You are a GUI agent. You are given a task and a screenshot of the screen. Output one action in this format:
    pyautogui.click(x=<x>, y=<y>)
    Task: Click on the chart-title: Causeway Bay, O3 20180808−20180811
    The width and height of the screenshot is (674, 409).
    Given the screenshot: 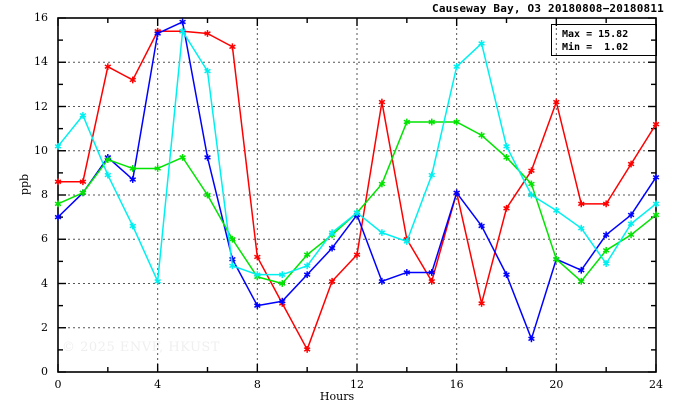 What is the action you would take?
    pyautogui.click(x=548, y=8)
    